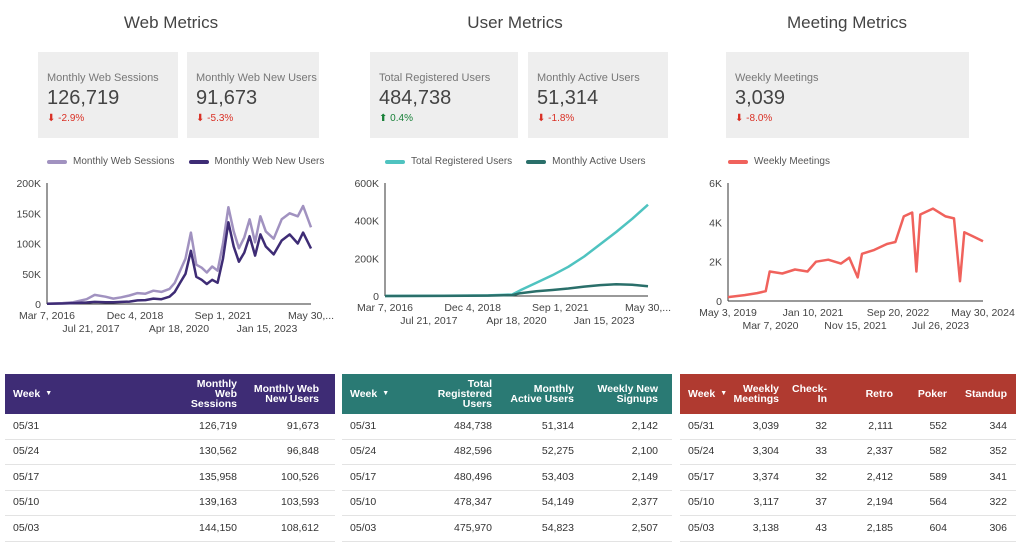 The width and height of the screenshot is (1024, 550). Describe the element at coordinates (644, 476) in the screenshot. I see `table-cell: 2,149` at that location.